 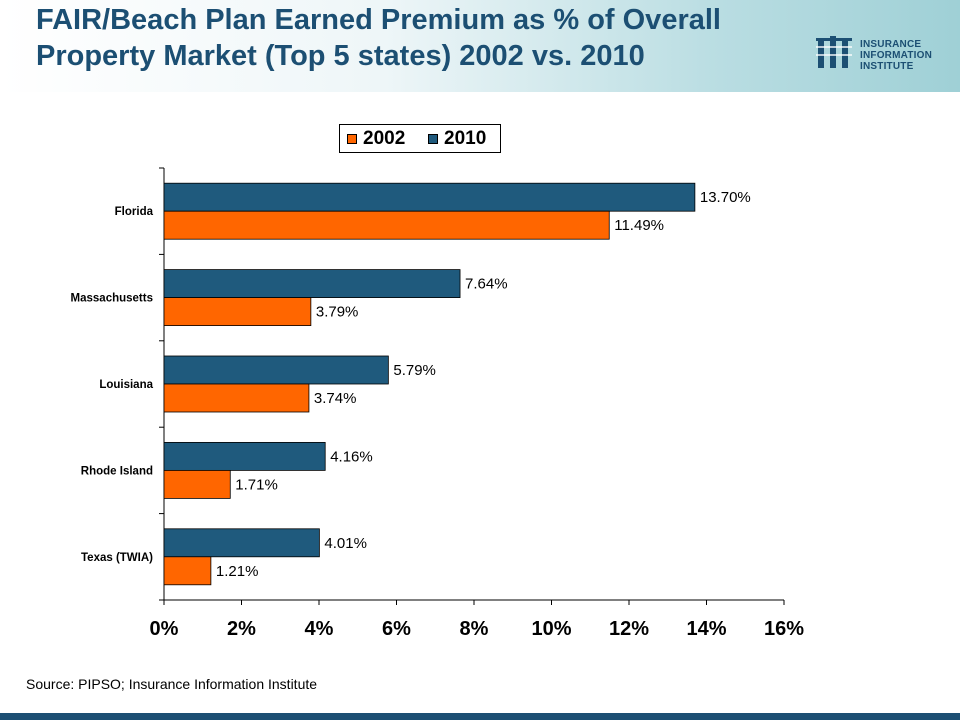 I want to click on data-label-2002: 1.71%, so click(x=256, y=484).